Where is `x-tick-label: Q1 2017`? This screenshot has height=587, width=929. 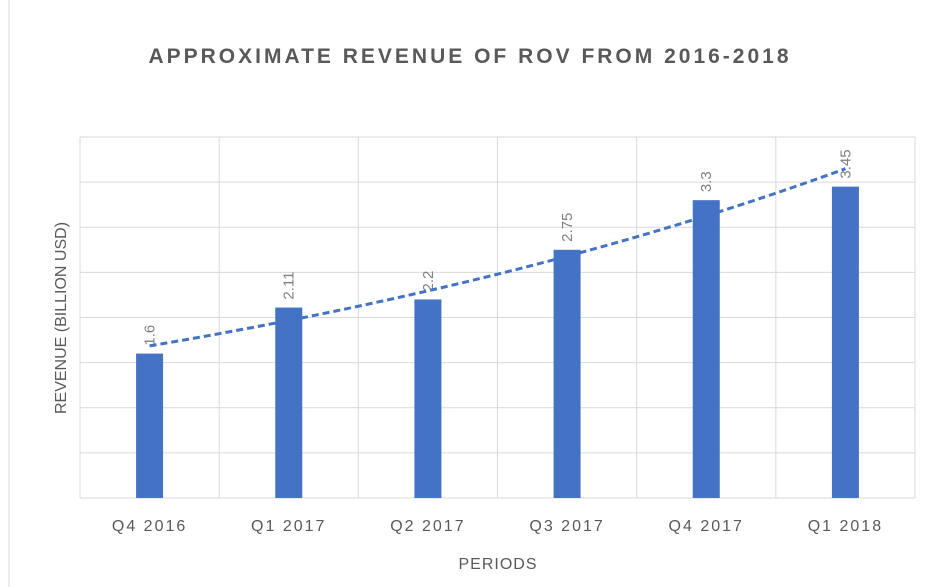
x-tick-label: Q1 2017 is located at coordinates (288, 526).